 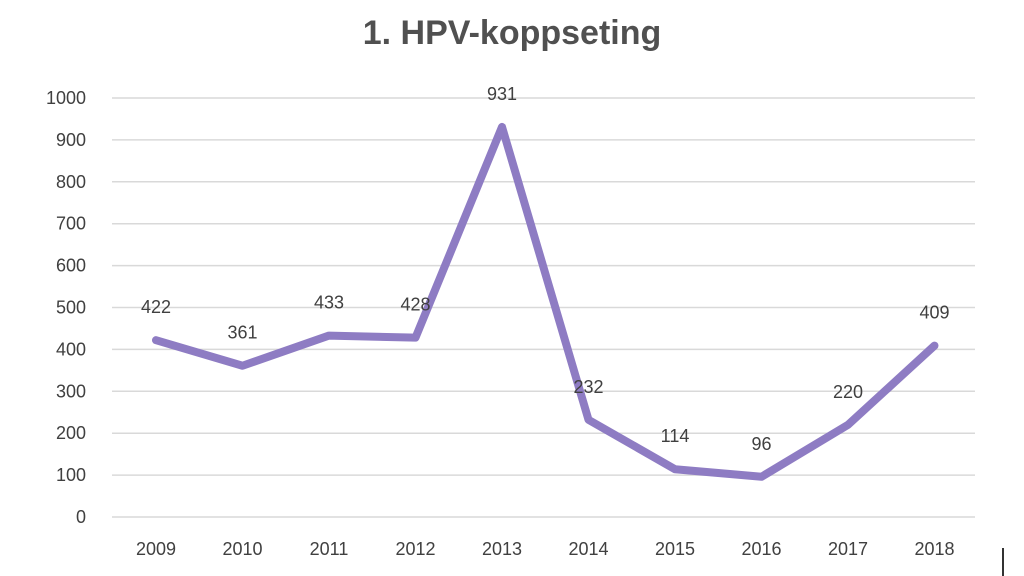 I want to click on x-tick-label: 2016, so click(x=761, y=549).